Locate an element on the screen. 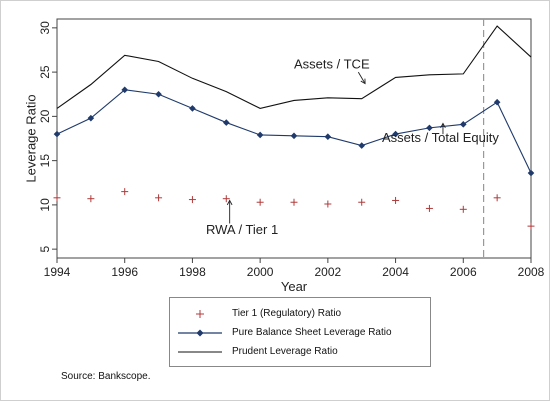  y-tick-label: 20 is located at coordinates (45, 116).